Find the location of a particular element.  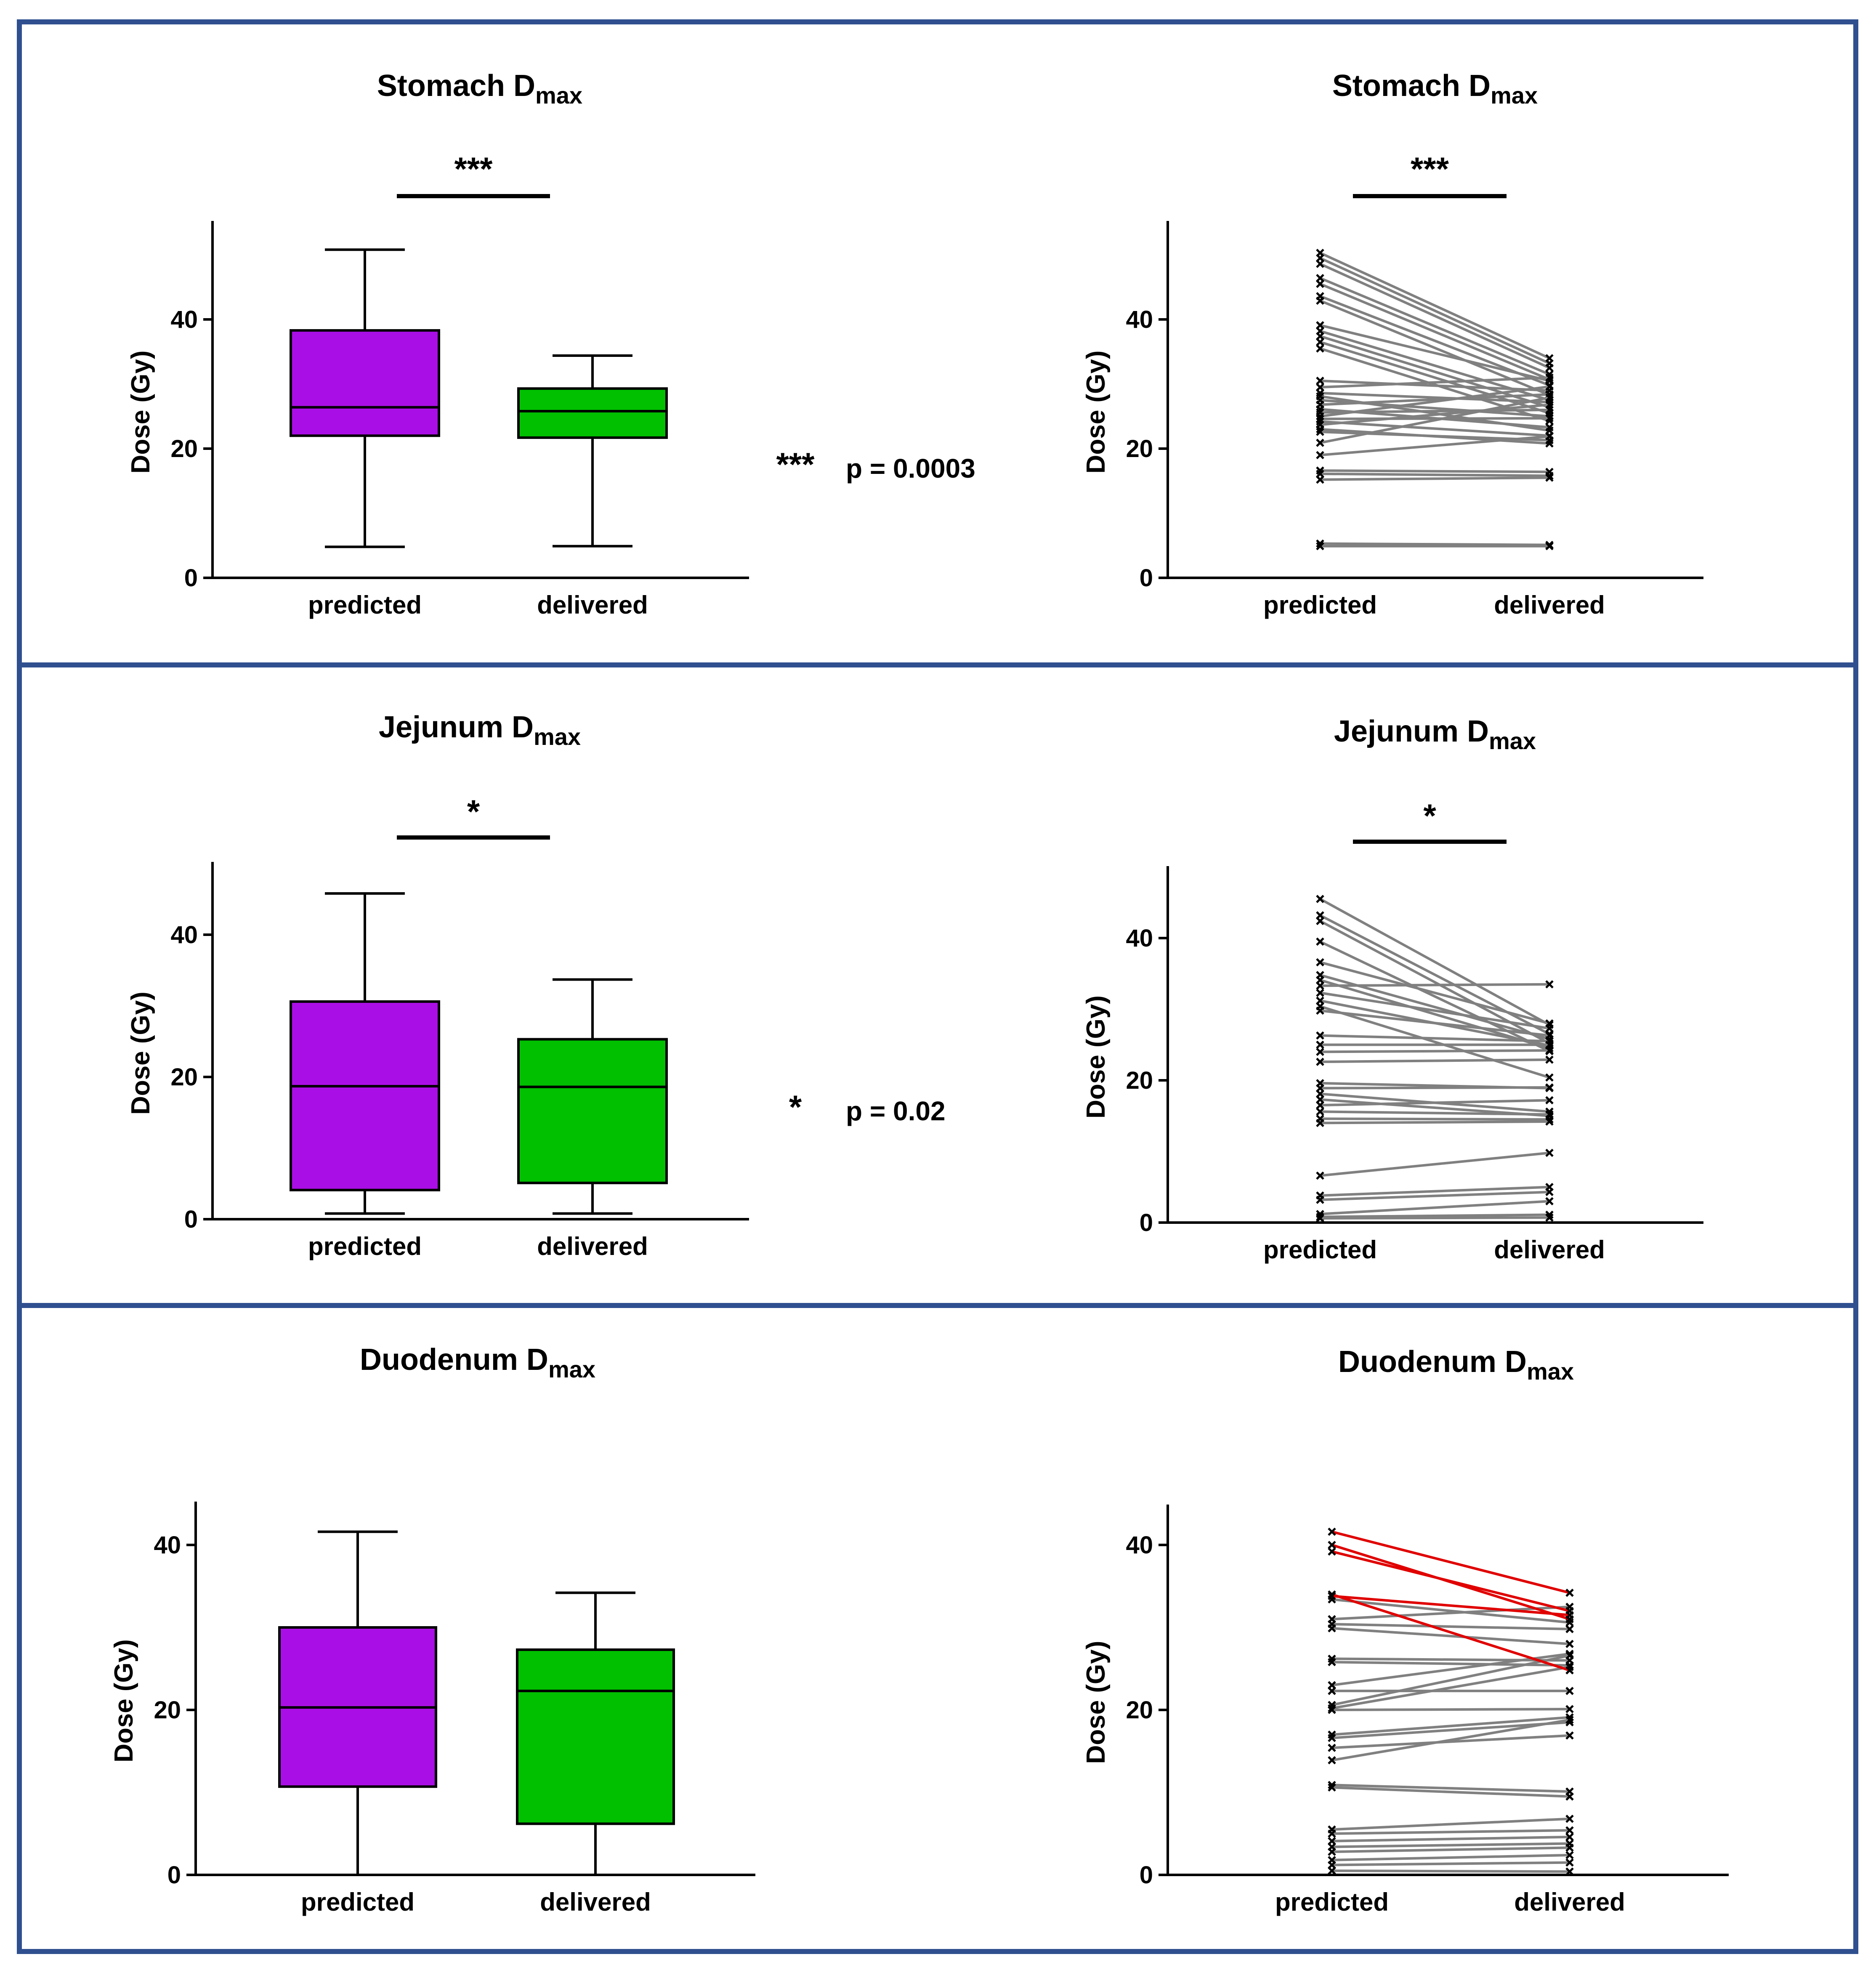

chart-title-main: Jejunum D is located at coordinates (456, 727).